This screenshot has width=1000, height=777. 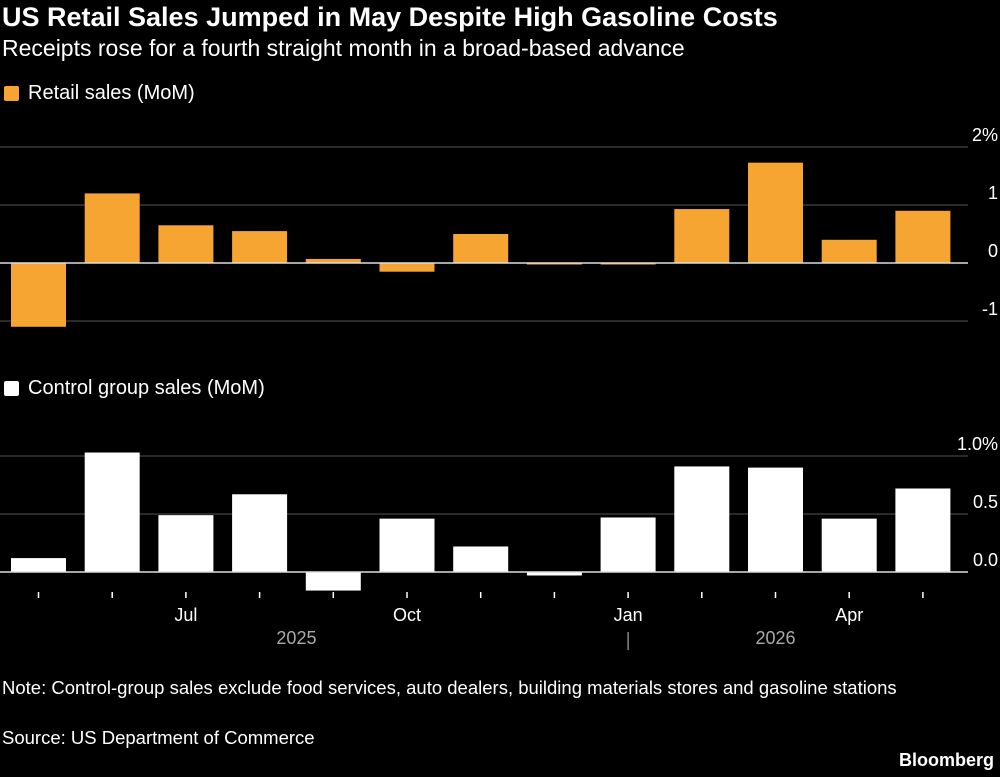 I want to click on x-tick-label: Oct, so click(x=407, y=615).